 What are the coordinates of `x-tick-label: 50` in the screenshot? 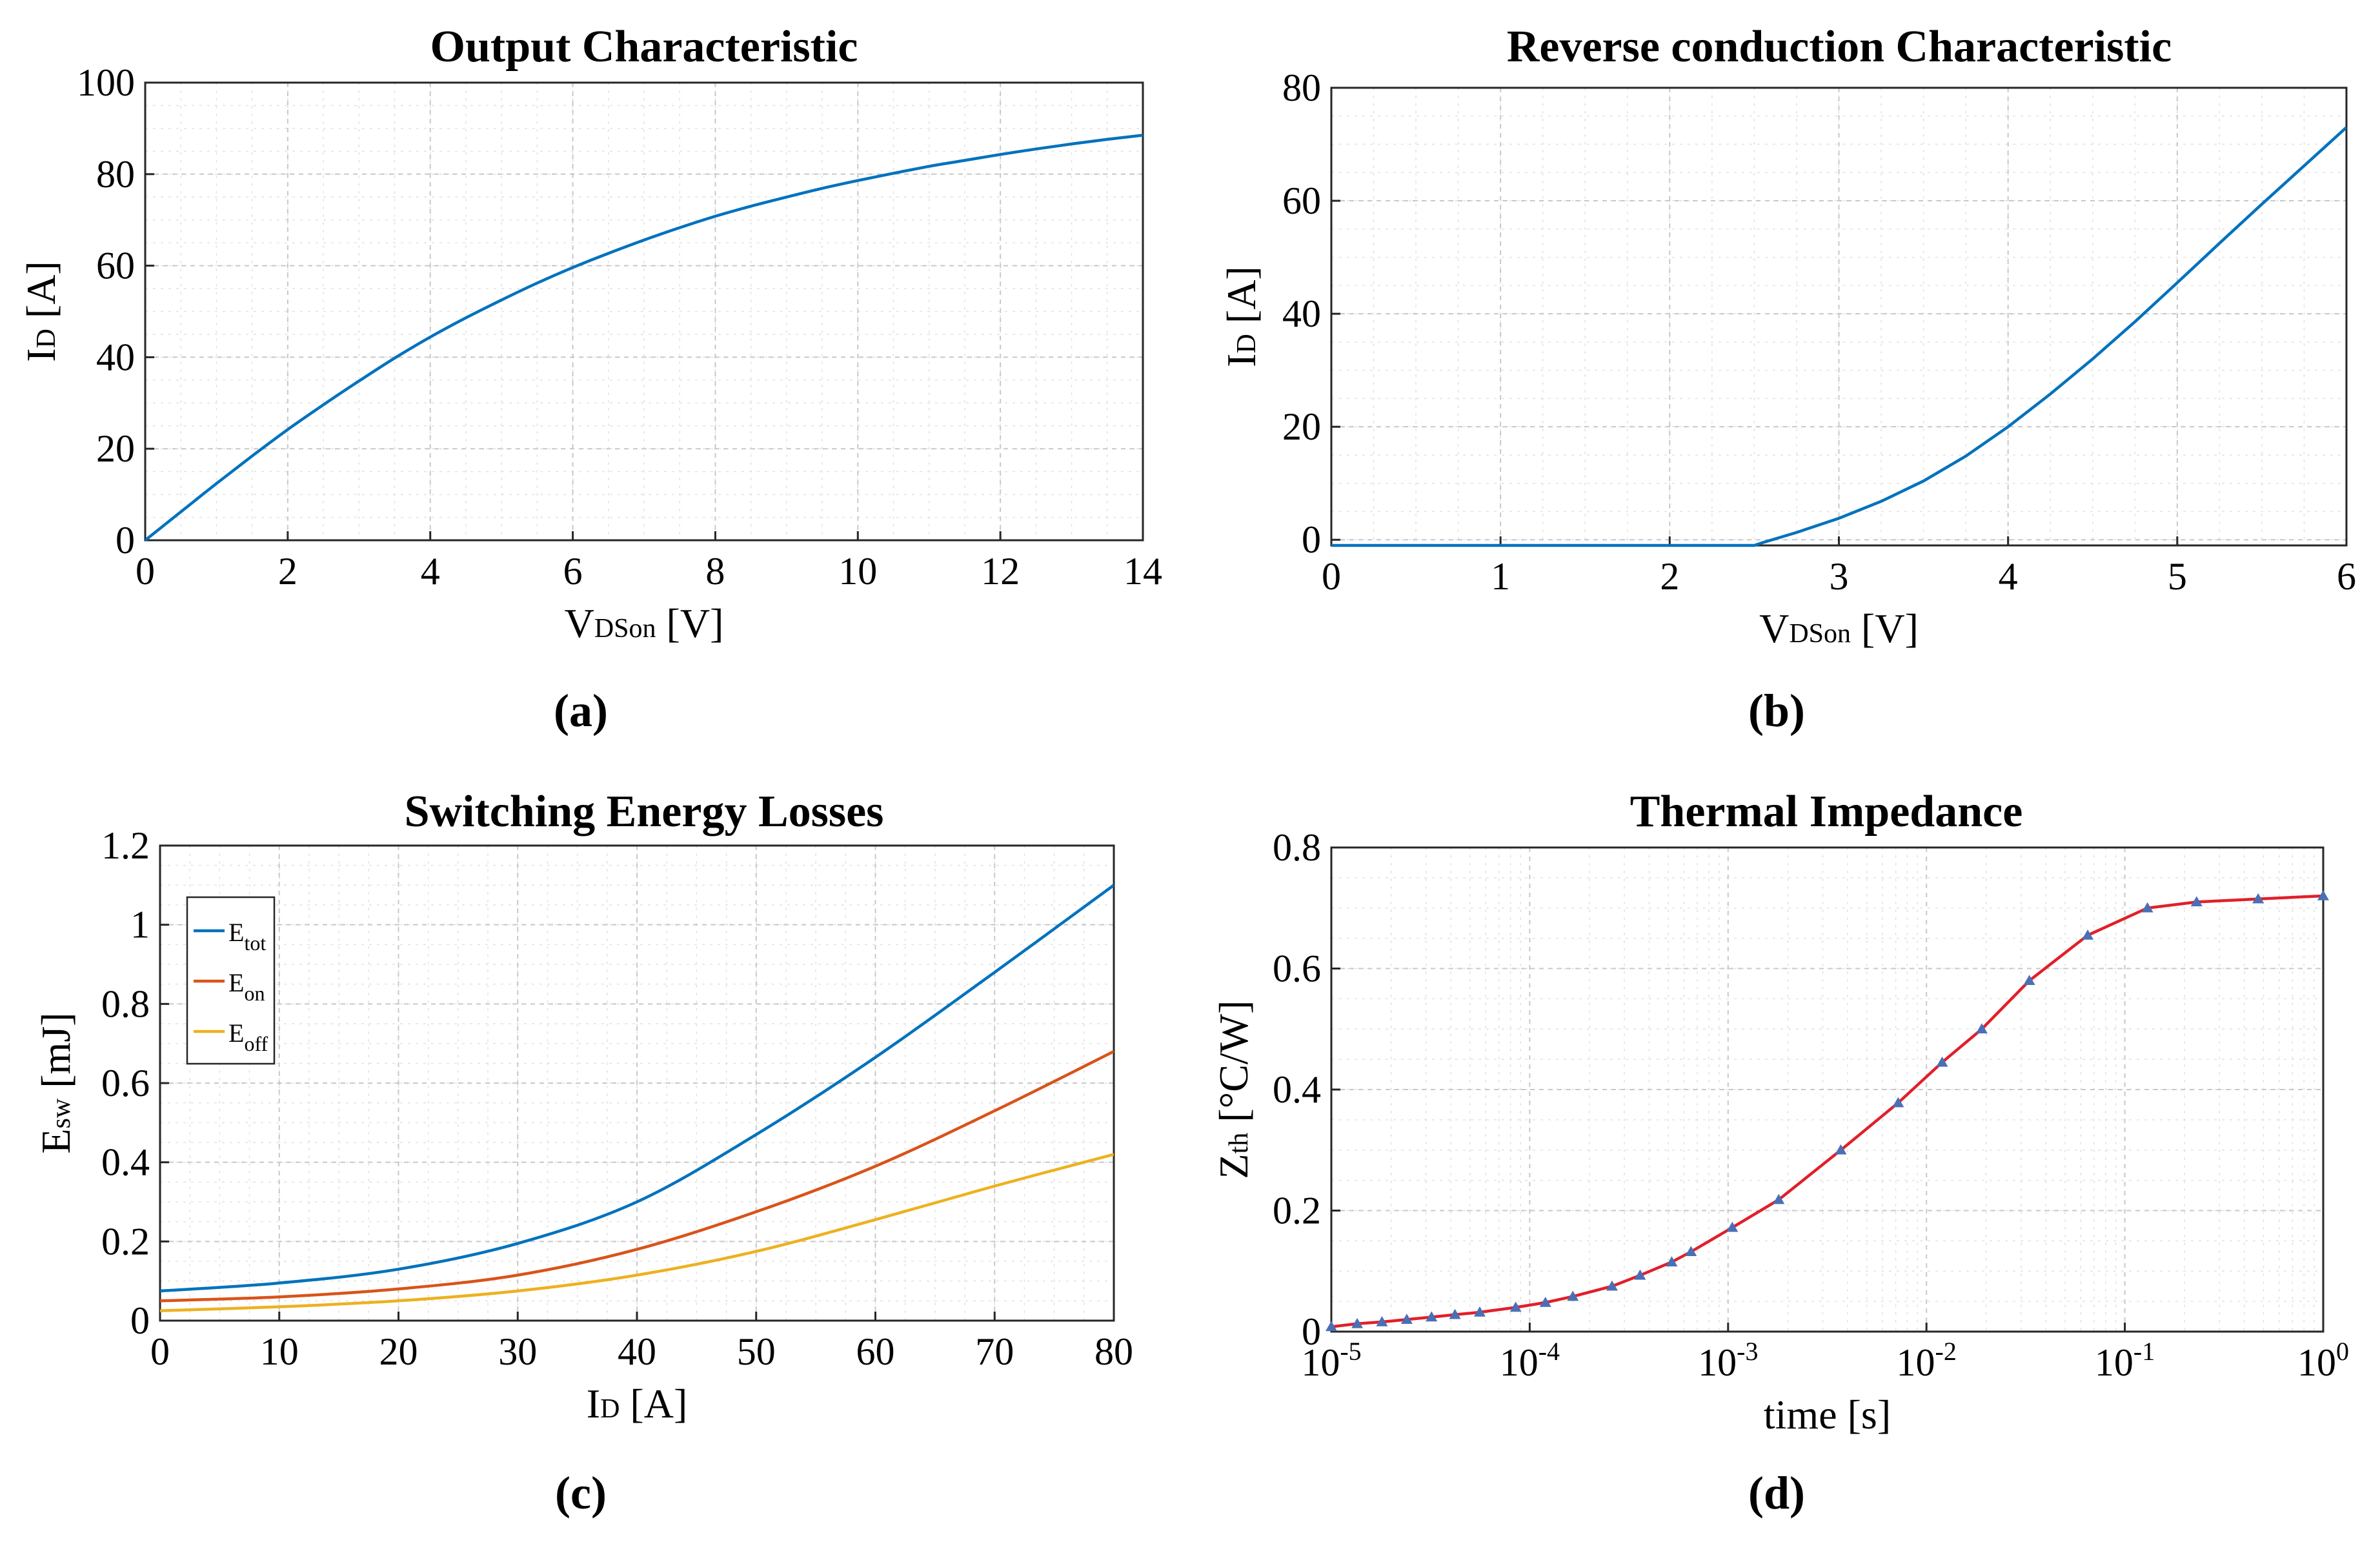 It's located at (756, 1351).